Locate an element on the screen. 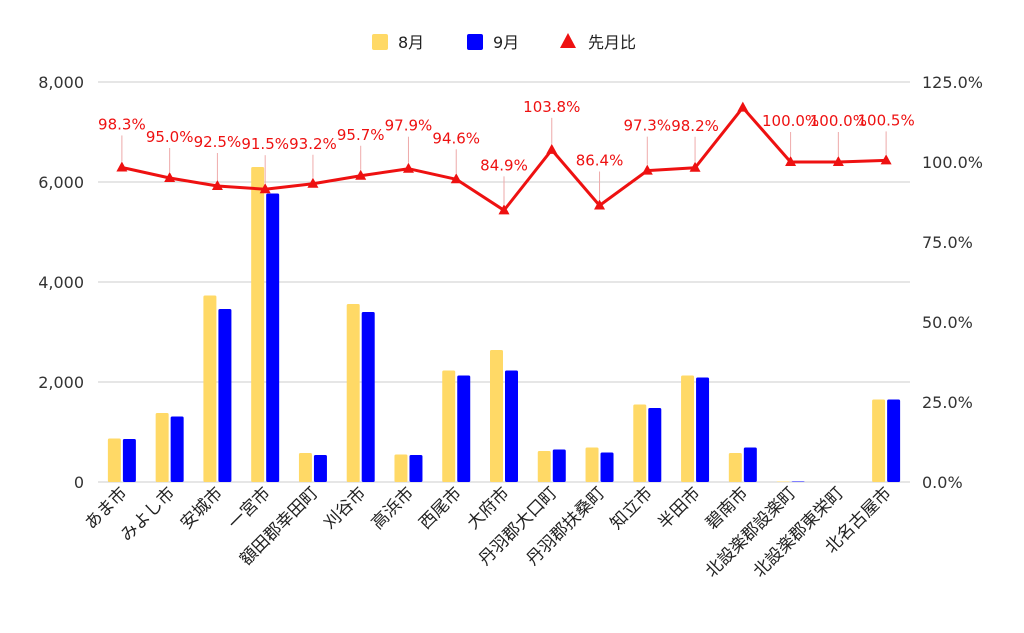 This screenshot has width=1024, height=633. legend-marker-ratio is located at coordinates (568, 40).